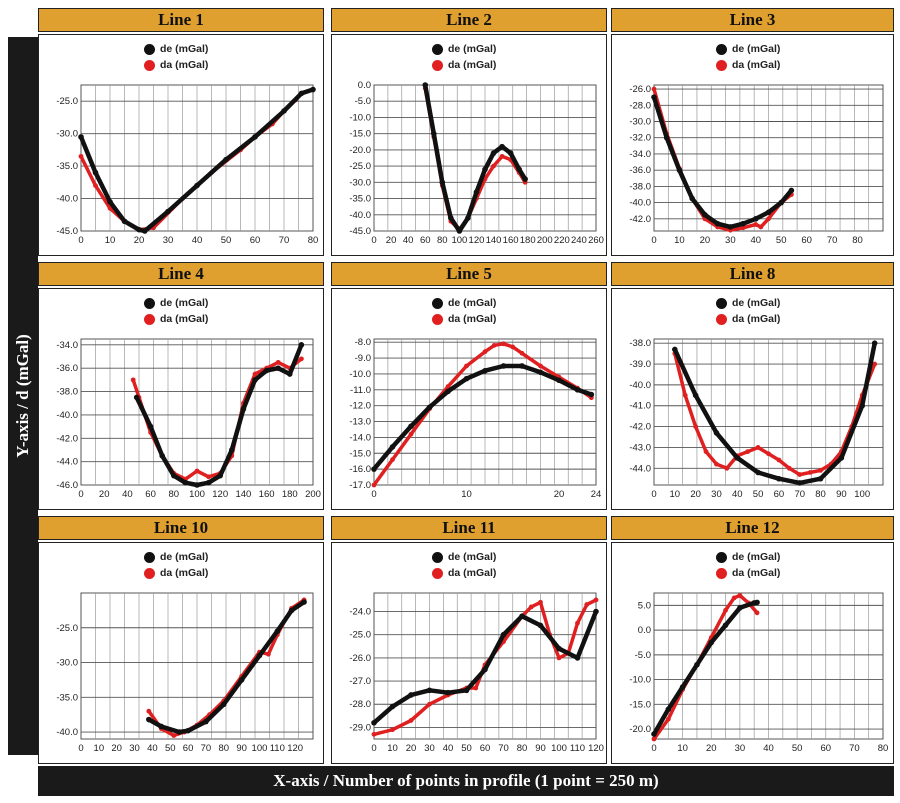 The image size is (900, 803). What do you see at coordinates (596, 240) in the screenshot?
I see `x-tick-label: 260` at bounding box center [596, 240].